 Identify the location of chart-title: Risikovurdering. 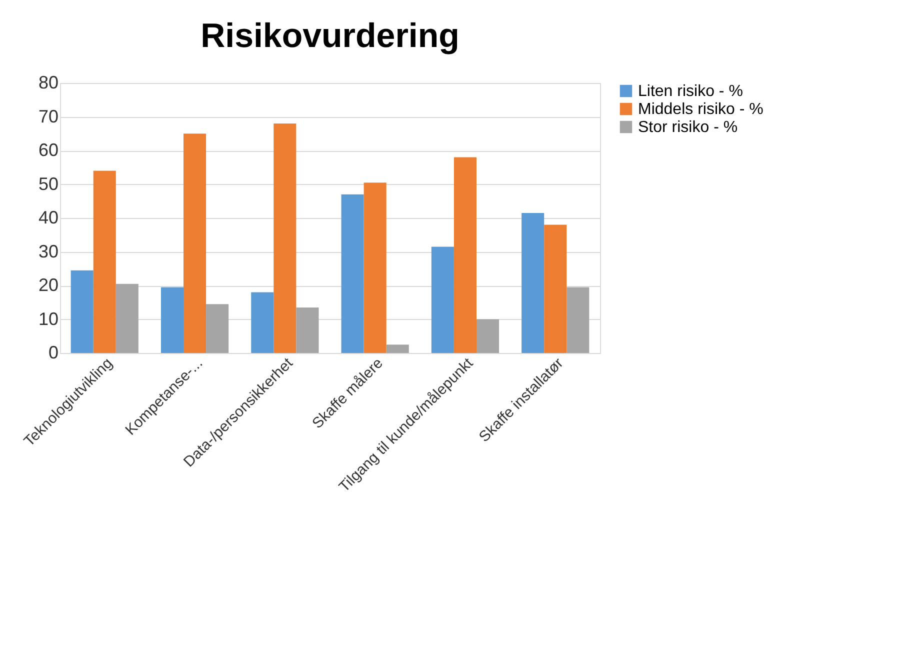
(330, 36).